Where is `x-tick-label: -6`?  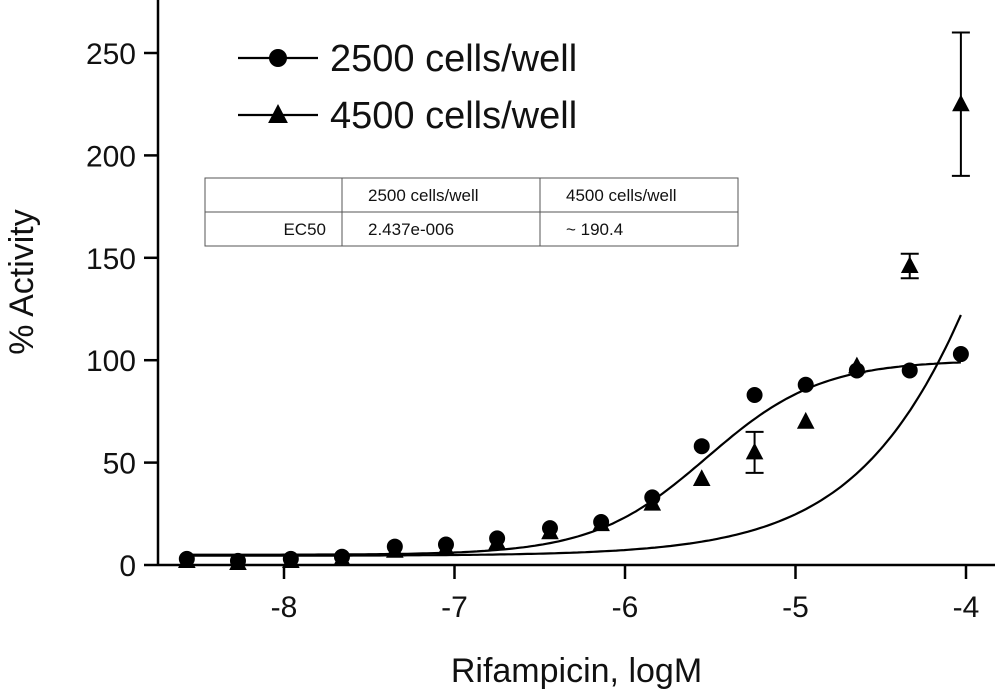
x-tick-label: -6 is located at coordinates (625, 607).